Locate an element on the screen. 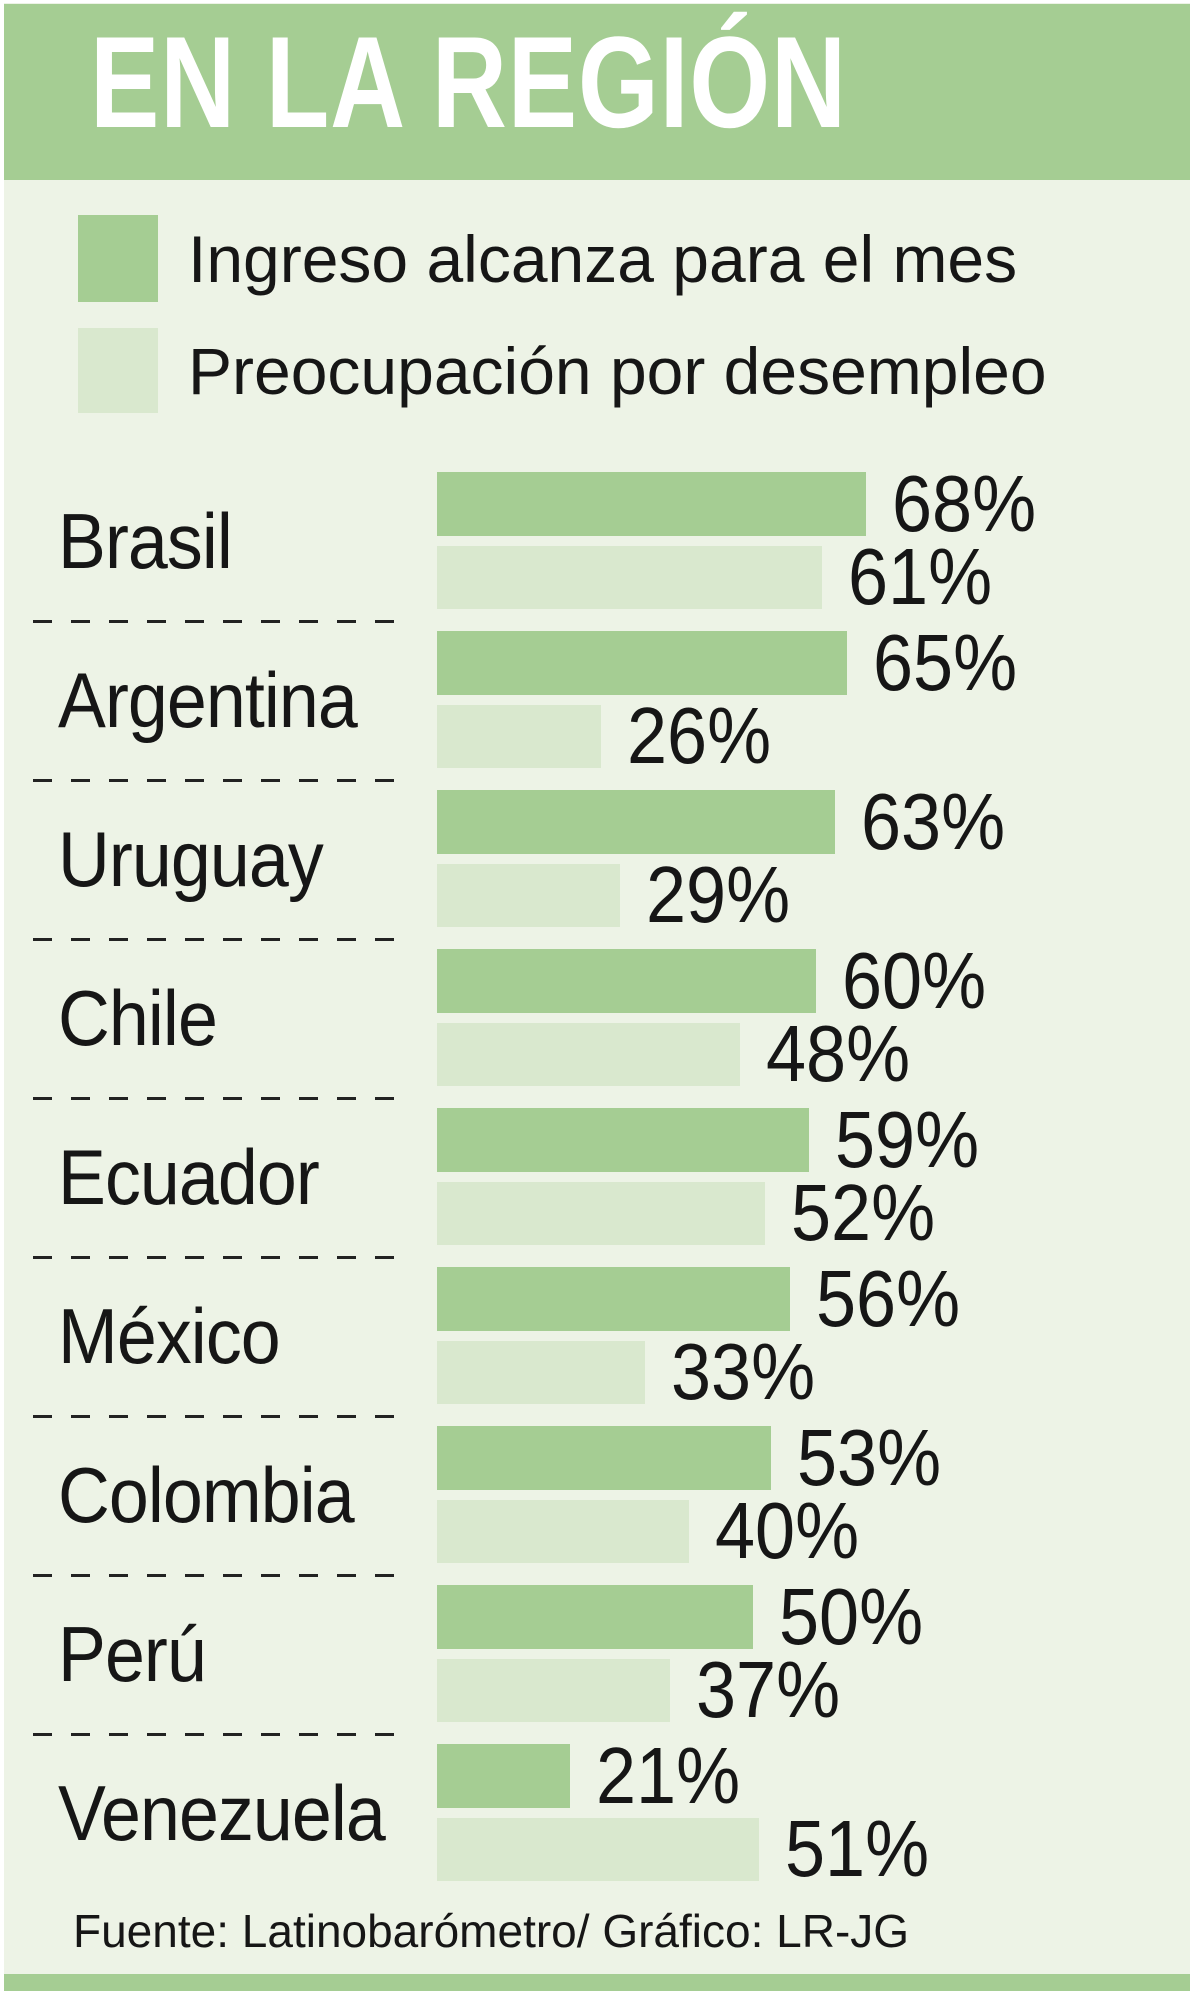 Image resolution: width=1200 pixels, height=1994 pixels. bar-value-desempleo: 48% is located at coordinates (838, 1053).